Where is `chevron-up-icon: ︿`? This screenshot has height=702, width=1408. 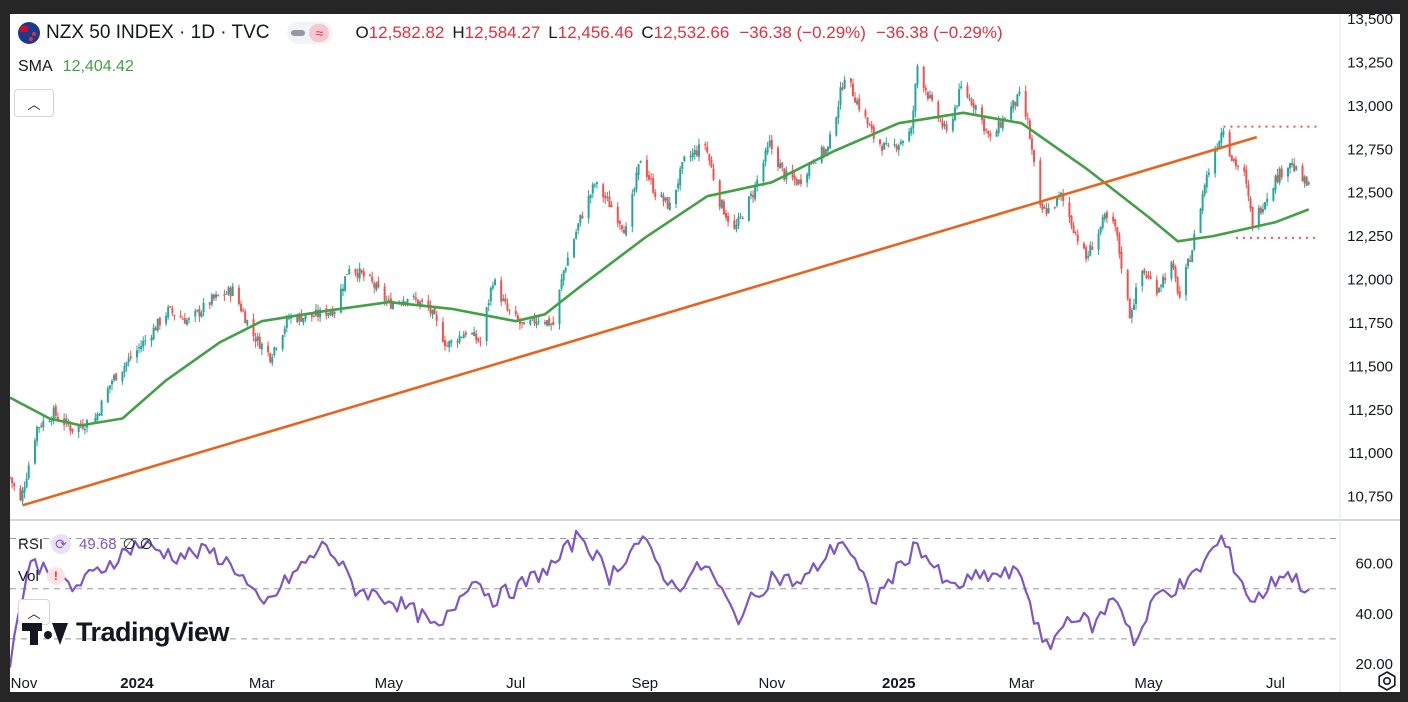 chevron-up-icon: ︿ is located at coordinates (34, 104).